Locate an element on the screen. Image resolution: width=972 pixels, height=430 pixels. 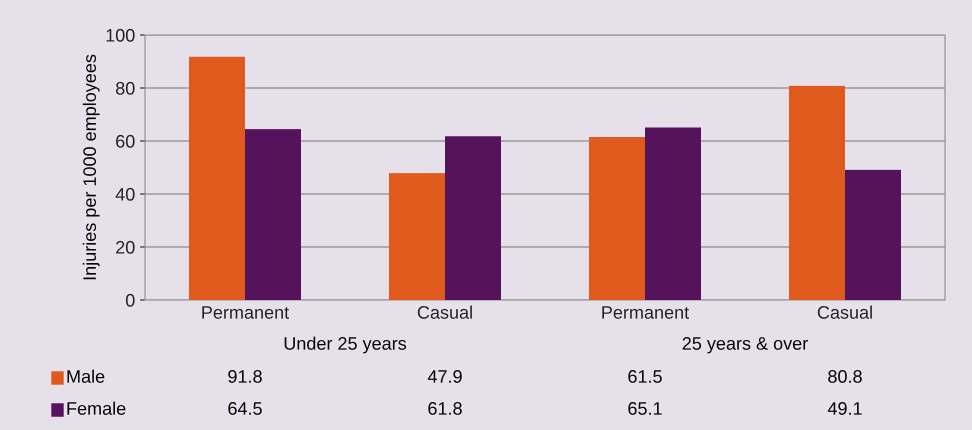
y-tick-label: 60 is located at coordinates (125, 141).